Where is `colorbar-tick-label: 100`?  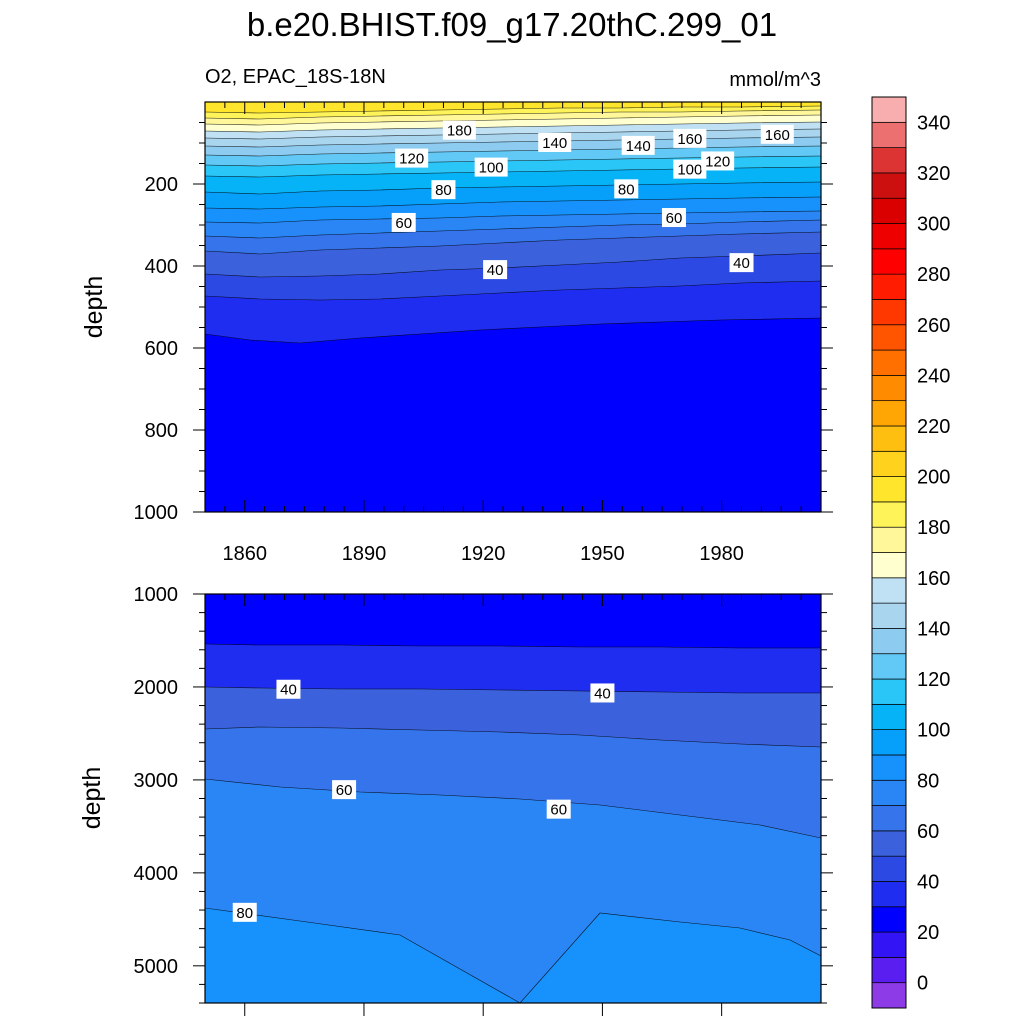 colorbar-tick-label: 100 is located at coordinates (933, 731).